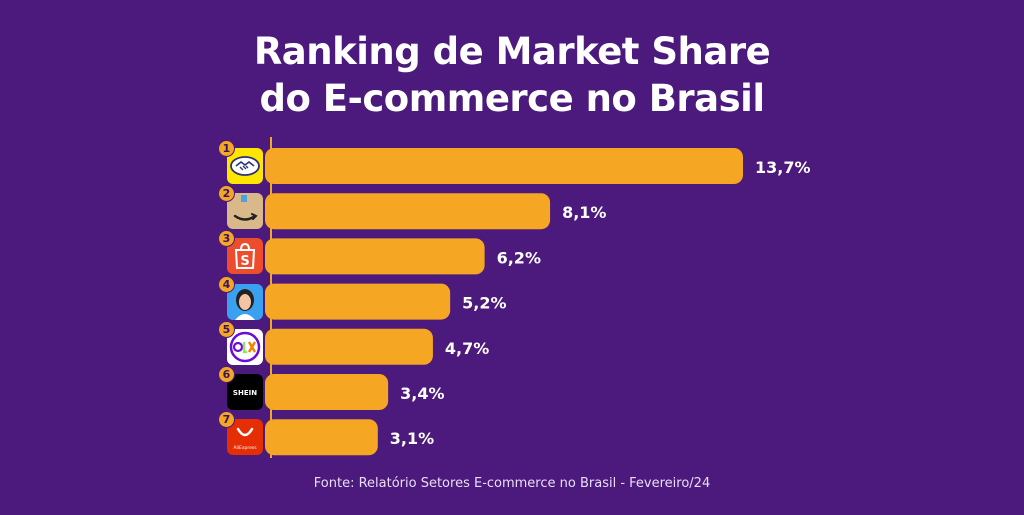 The height and width of the screenshot is (515, 1024). I want to click on logo-shein: SHEIN, so click(245, 392).